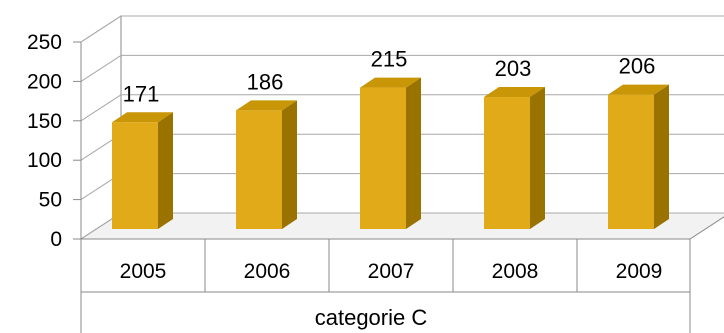 This screenshot has width=724, height=333. Describe the element at coordinates (371, 317) in the screenshot. I see `x-axis-title: categorie C` at that location.